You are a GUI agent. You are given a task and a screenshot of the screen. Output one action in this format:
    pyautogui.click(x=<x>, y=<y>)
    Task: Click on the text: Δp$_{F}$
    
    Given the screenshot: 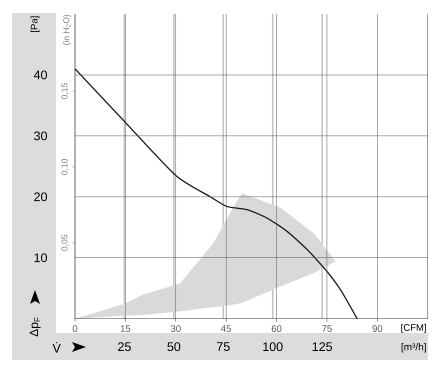 What is the action you would take?
    pyautogui.click(x=35, y=327)
    